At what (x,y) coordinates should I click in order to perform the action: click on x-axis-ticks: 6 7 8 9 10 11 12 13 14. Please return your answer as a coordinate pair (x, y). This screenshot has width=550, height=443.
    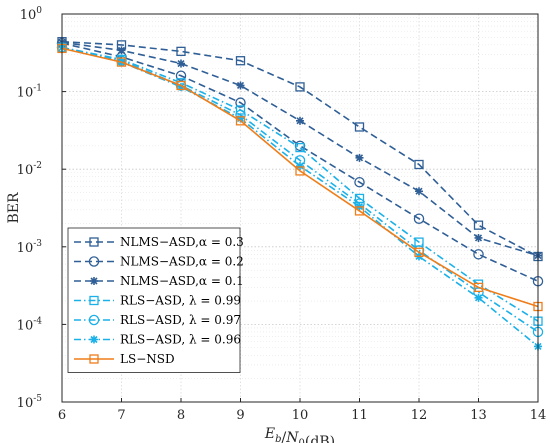
    Looking at the image, I should click on (302, 410).